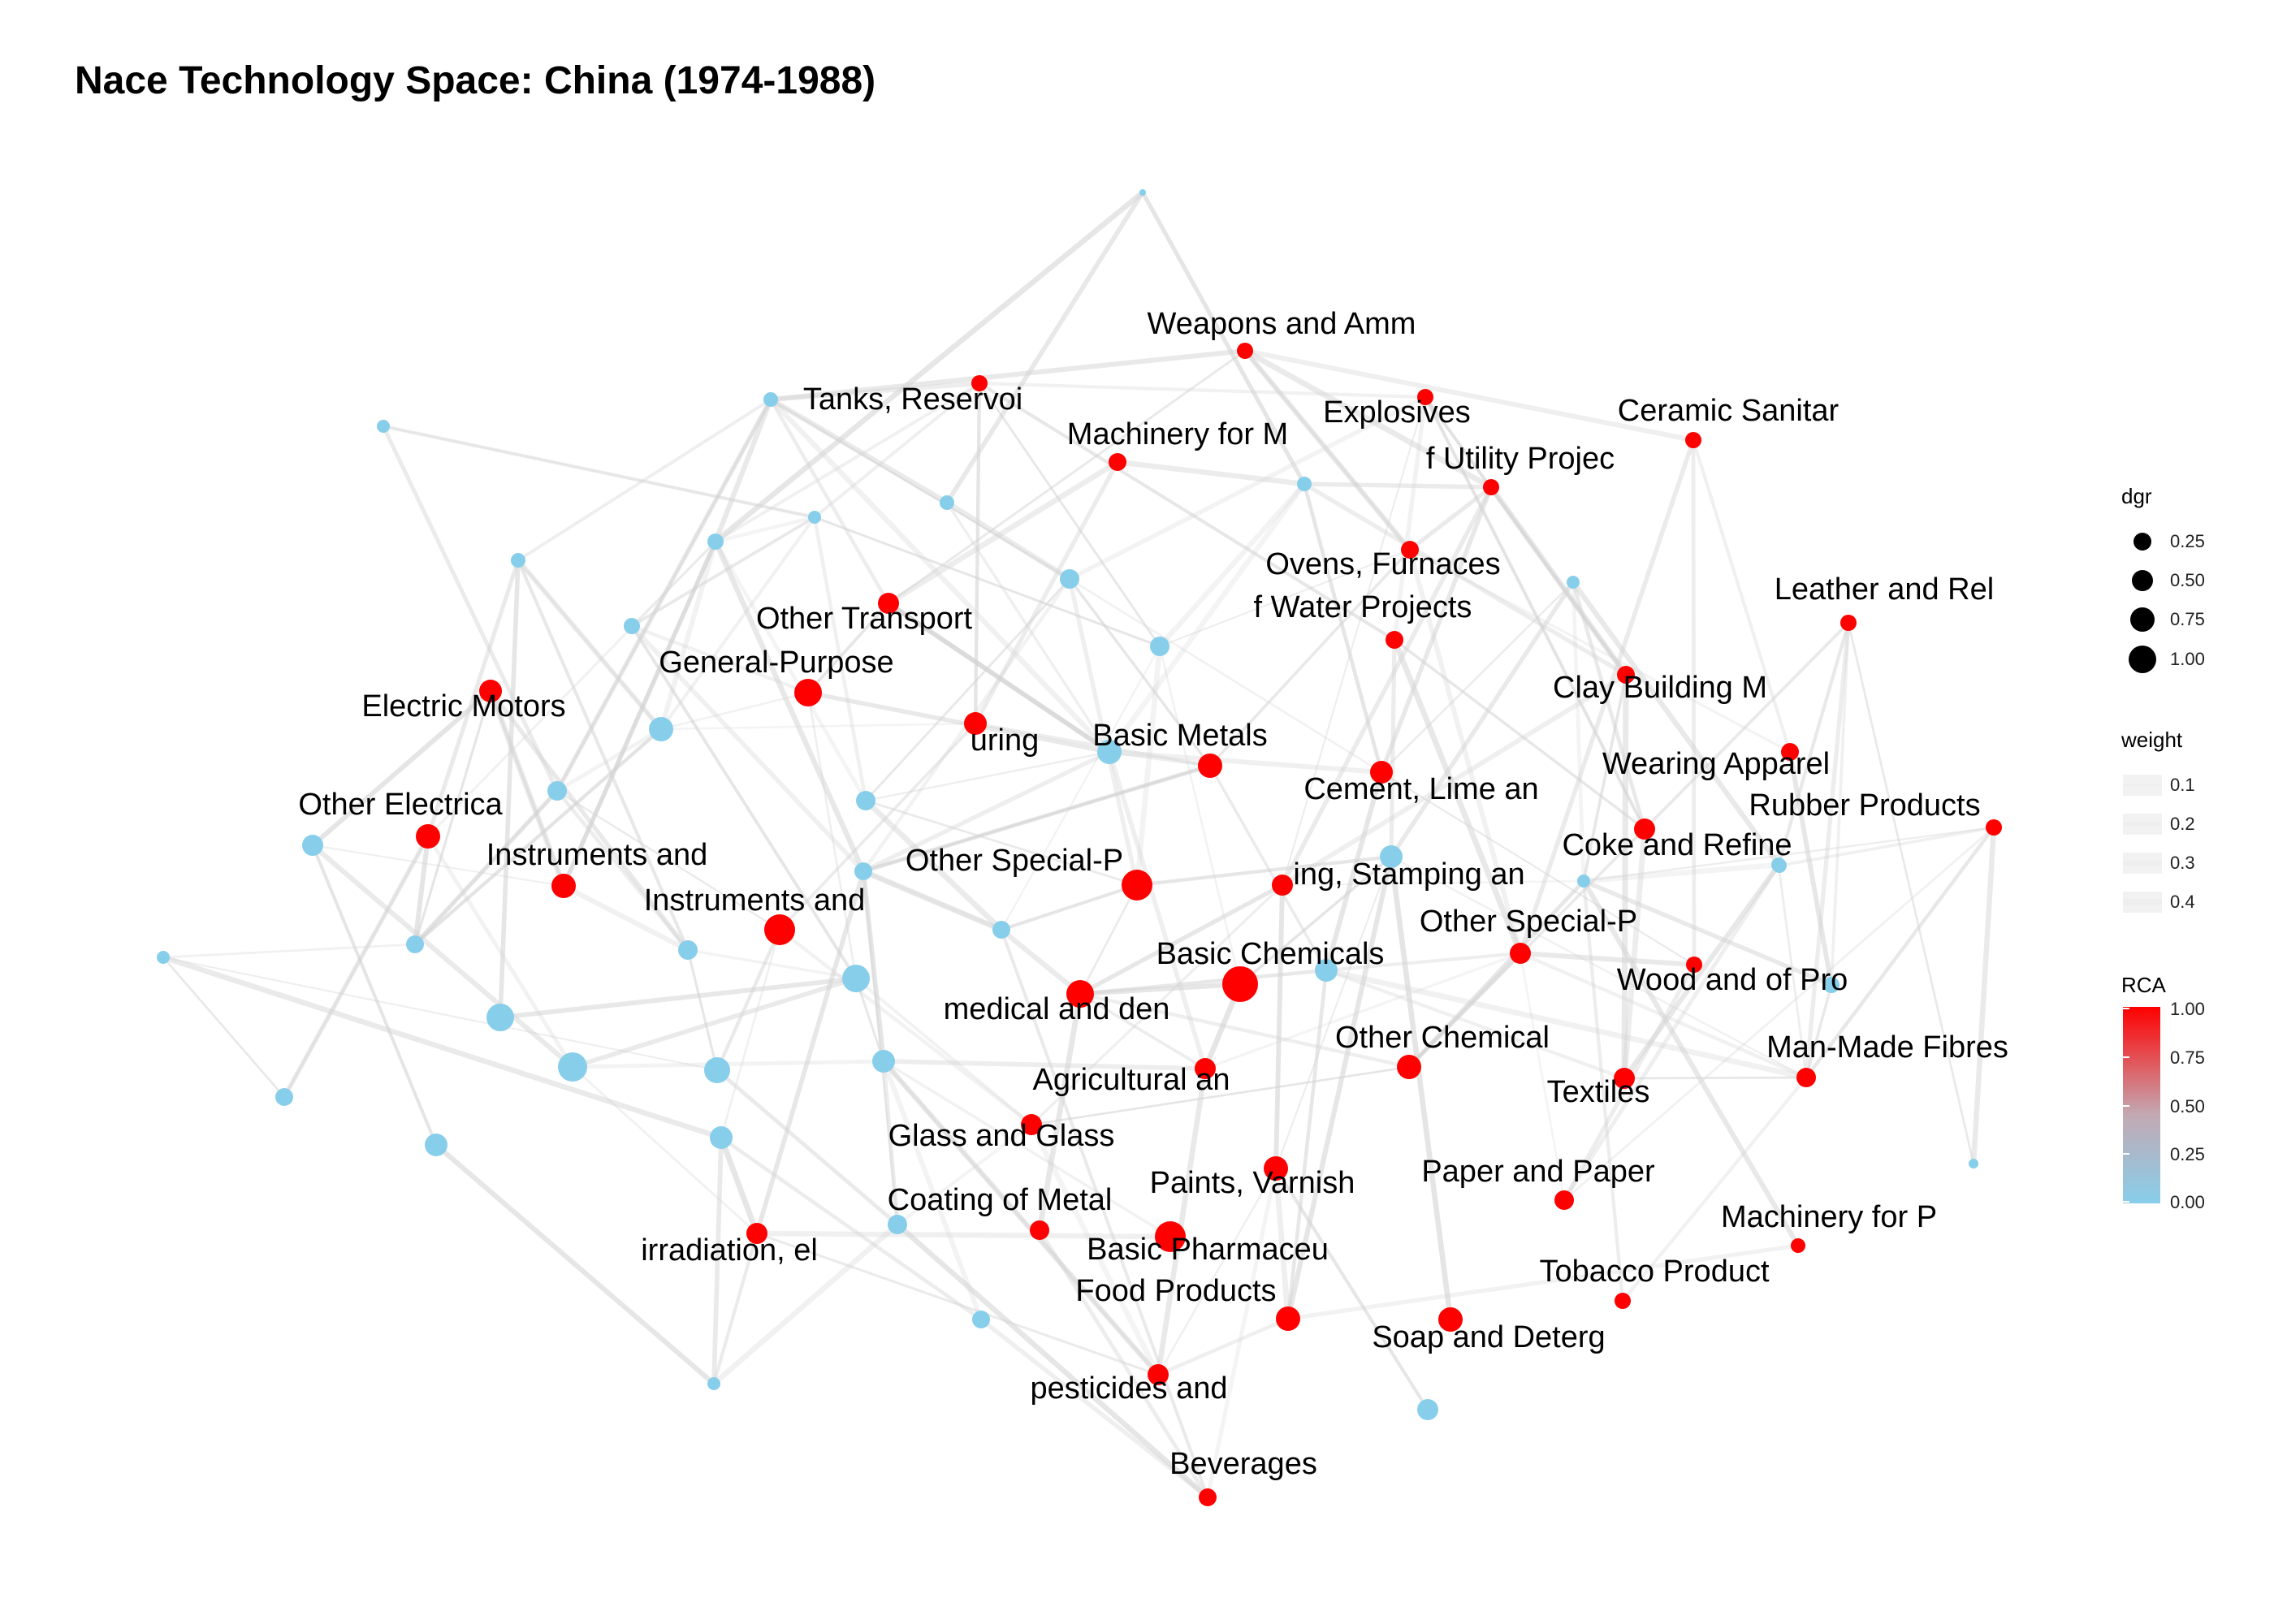 This screenshot has height=1624, width=2274. Describe the element at coordinates (2187, 1009) in the screenshot. I see `legend-color-label: 1.00` at that location.